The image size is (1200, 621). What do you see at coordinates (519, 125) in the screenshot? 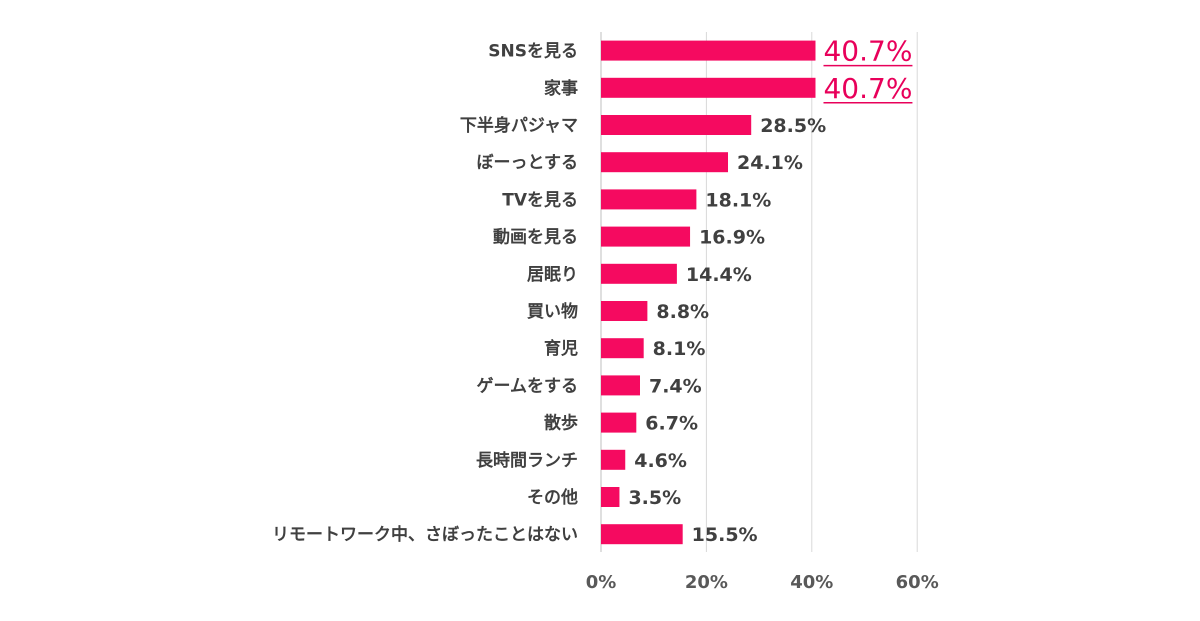
I see `category-label: 下半身パジャマ` at bounding box center [519, 125].